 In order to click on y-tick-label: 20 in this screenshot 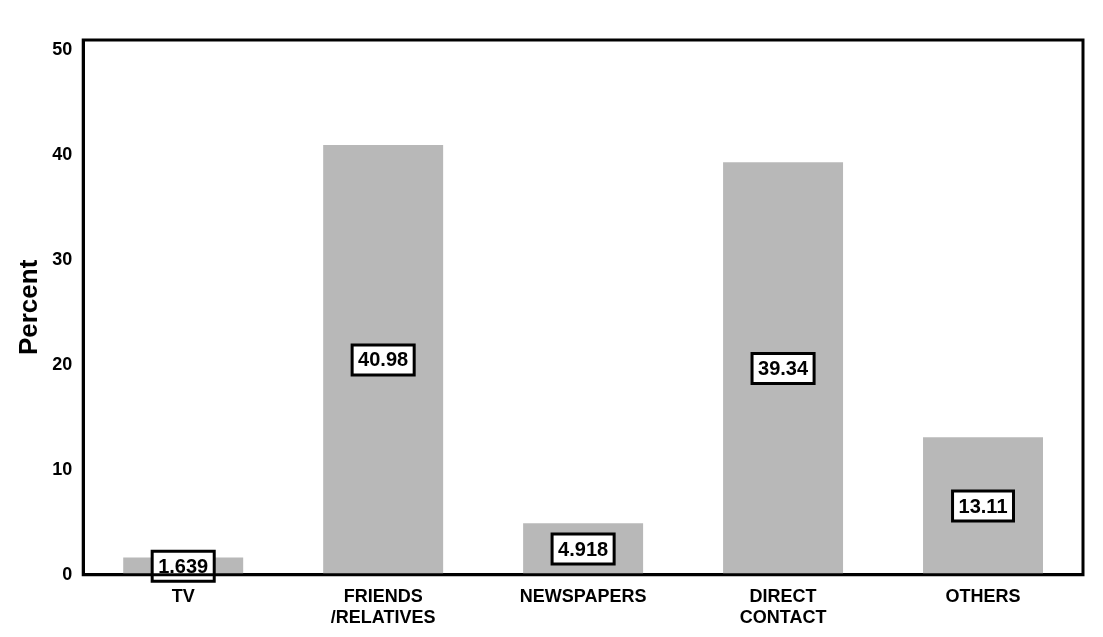, I will do `click(62, 364)`.